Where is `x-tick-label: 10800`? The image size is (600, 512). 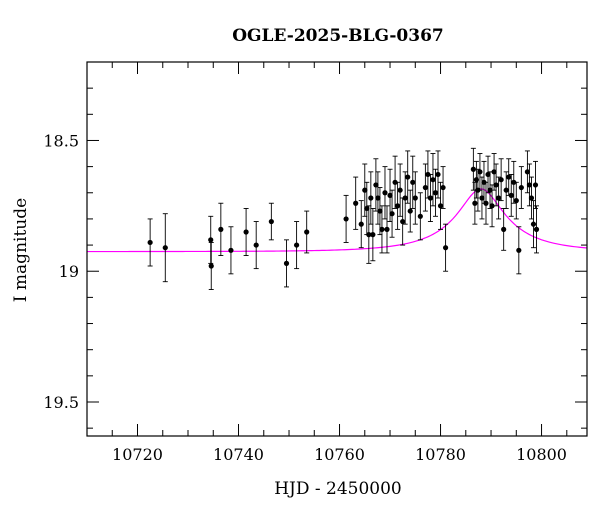 x-tick-label: 10800 is located at coordinates (541, 454).